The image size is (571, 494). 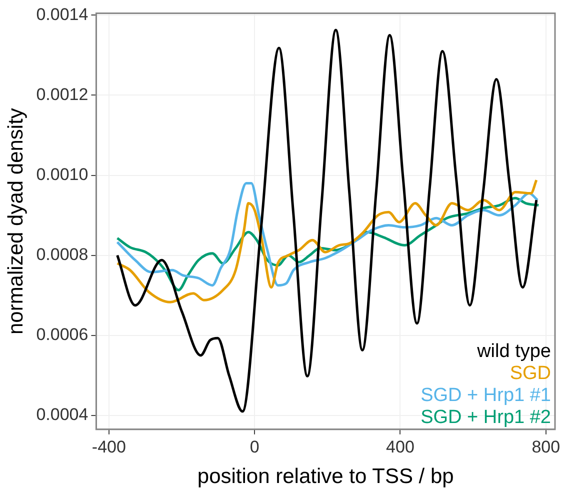 What do you see at coordinates (485, 395) in the screenshot?
I see `text: SGD + Hrp1 #1` at bounding box center [485, 395].